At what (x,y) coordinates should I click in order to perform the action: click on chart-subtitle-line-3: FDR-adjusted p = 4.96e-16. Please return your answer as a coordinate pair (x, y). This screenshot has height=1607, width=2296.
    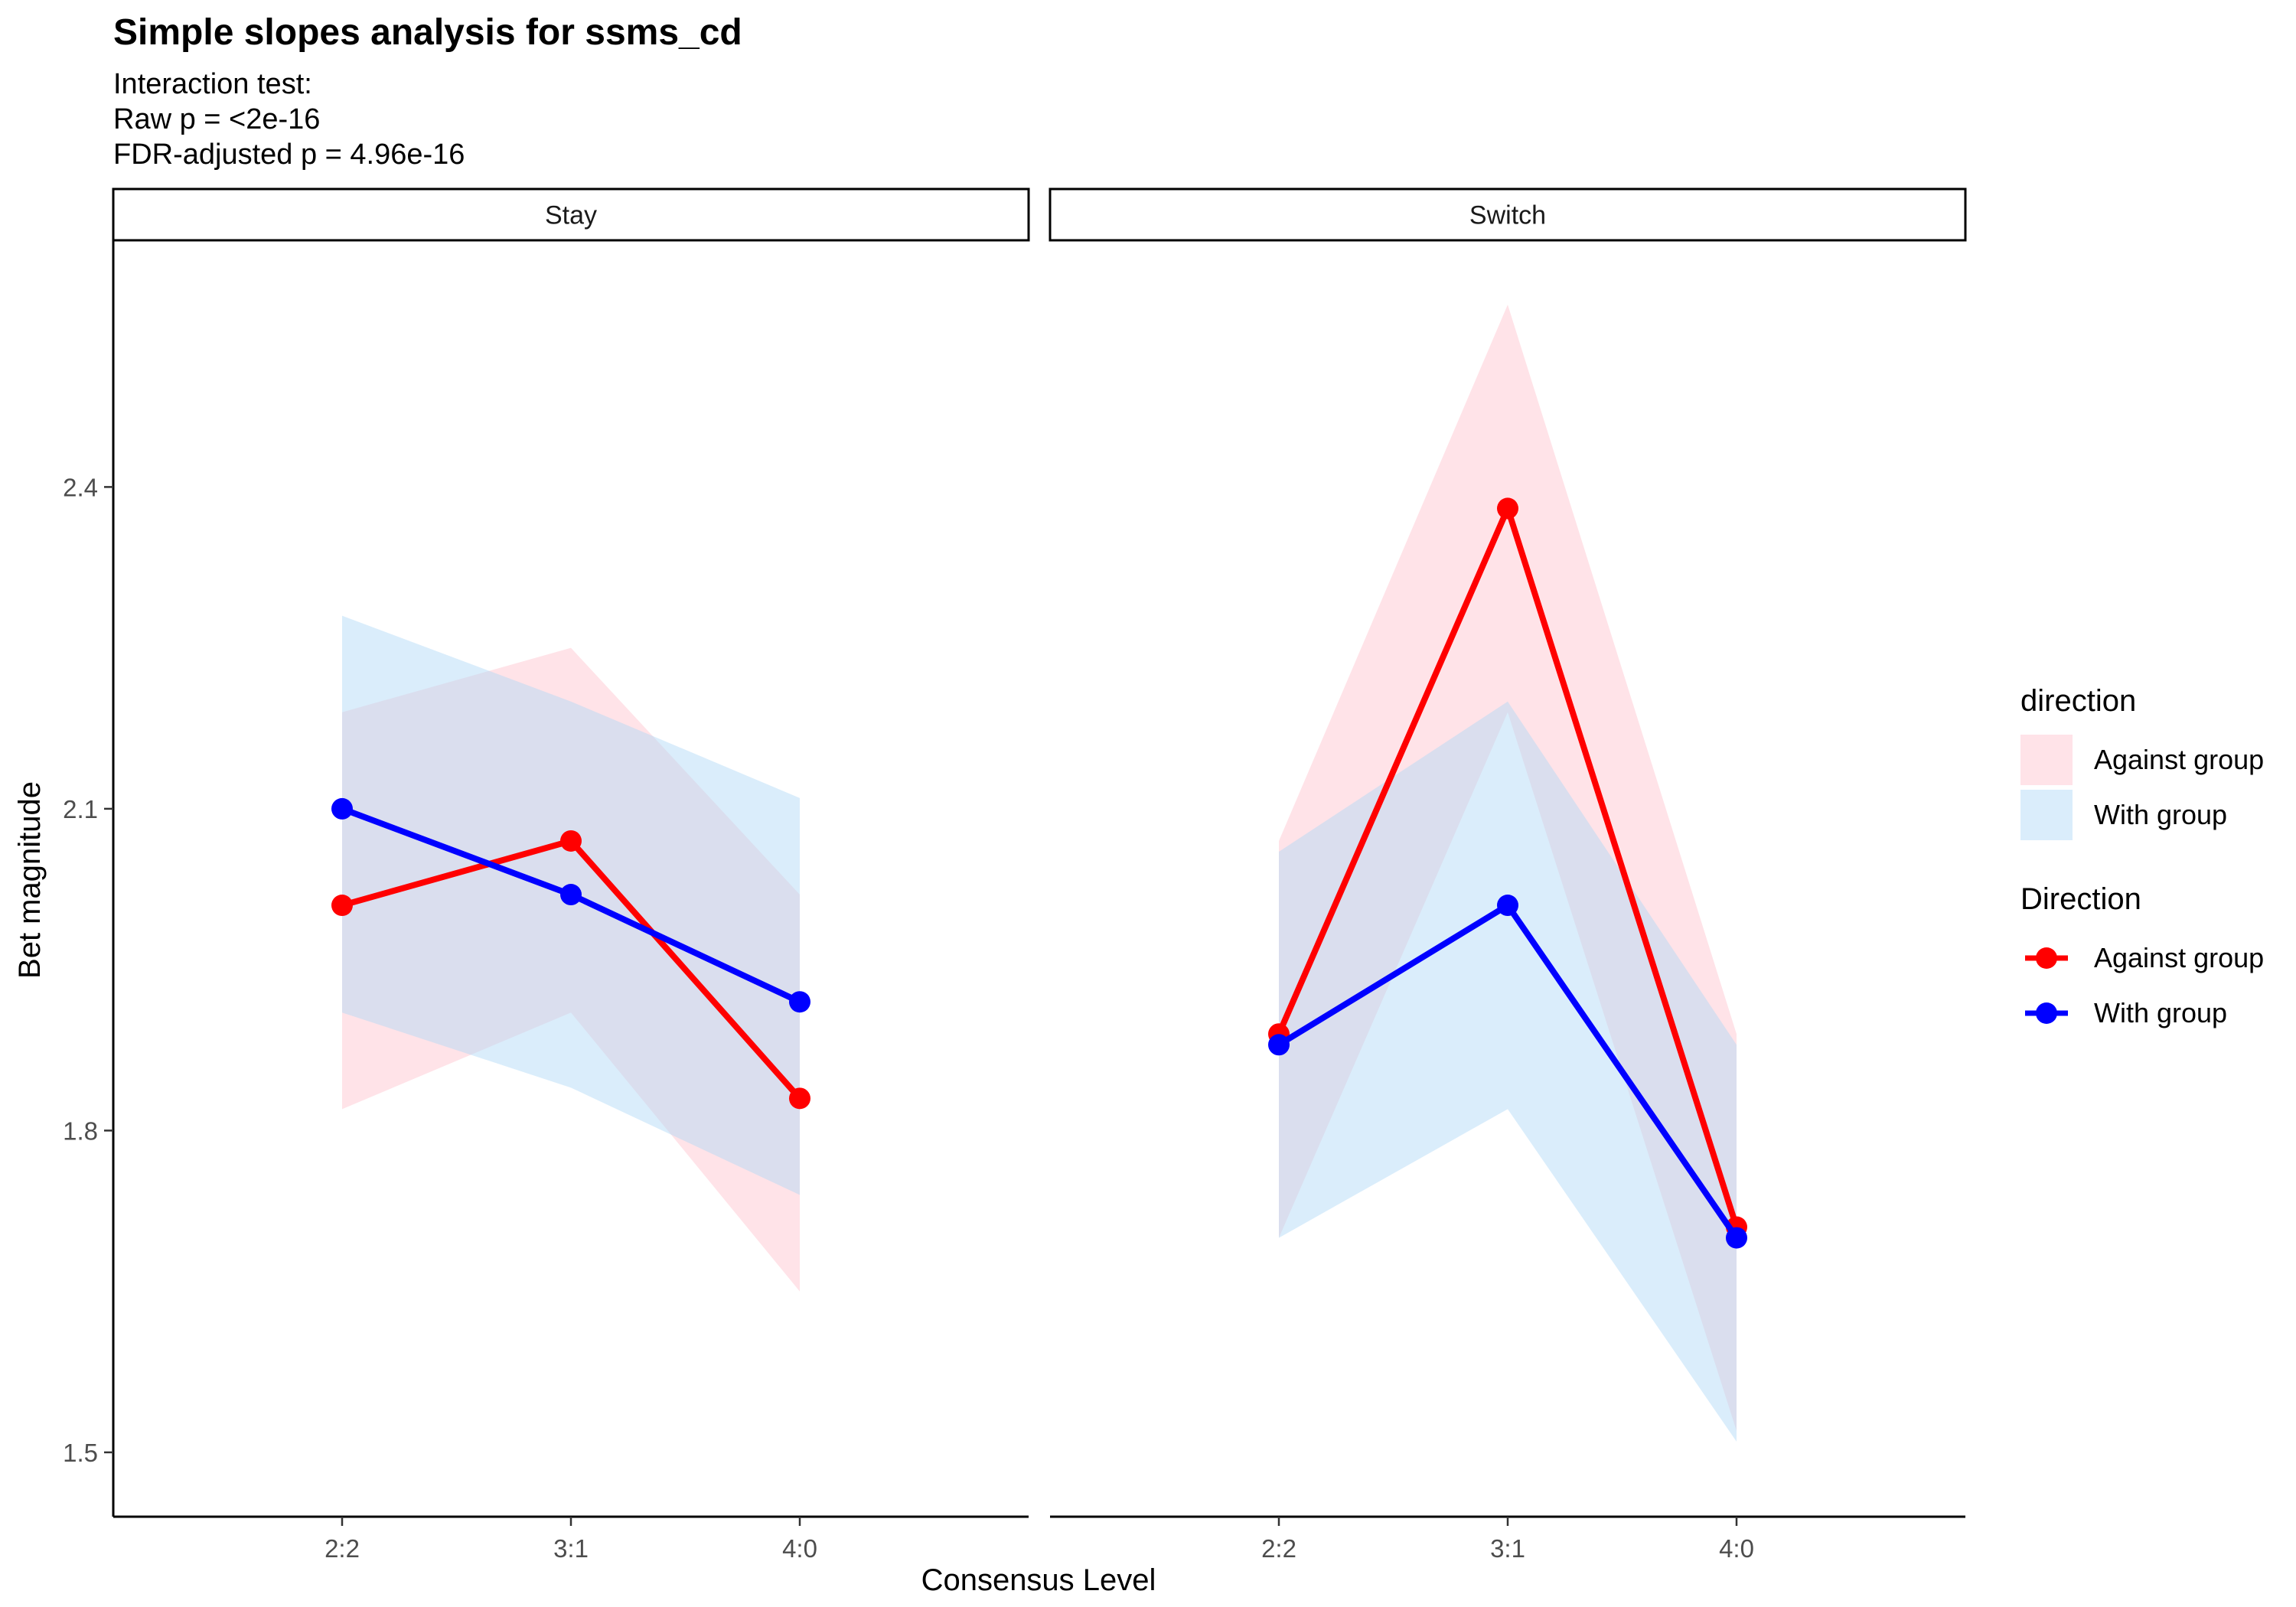
    Looking at the image, I should click on (289, 155).